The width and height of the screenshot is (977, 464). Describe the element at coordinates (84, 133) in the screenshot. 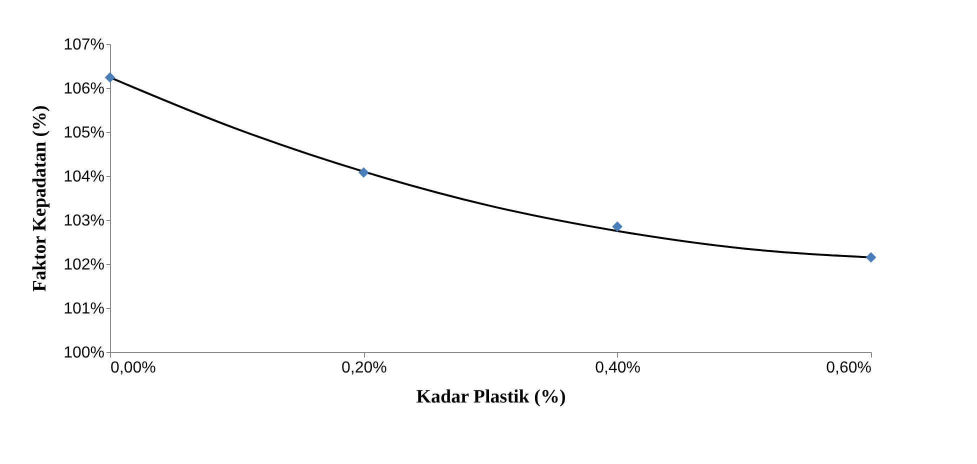

I see `y-tick-label: 105%` at that location.